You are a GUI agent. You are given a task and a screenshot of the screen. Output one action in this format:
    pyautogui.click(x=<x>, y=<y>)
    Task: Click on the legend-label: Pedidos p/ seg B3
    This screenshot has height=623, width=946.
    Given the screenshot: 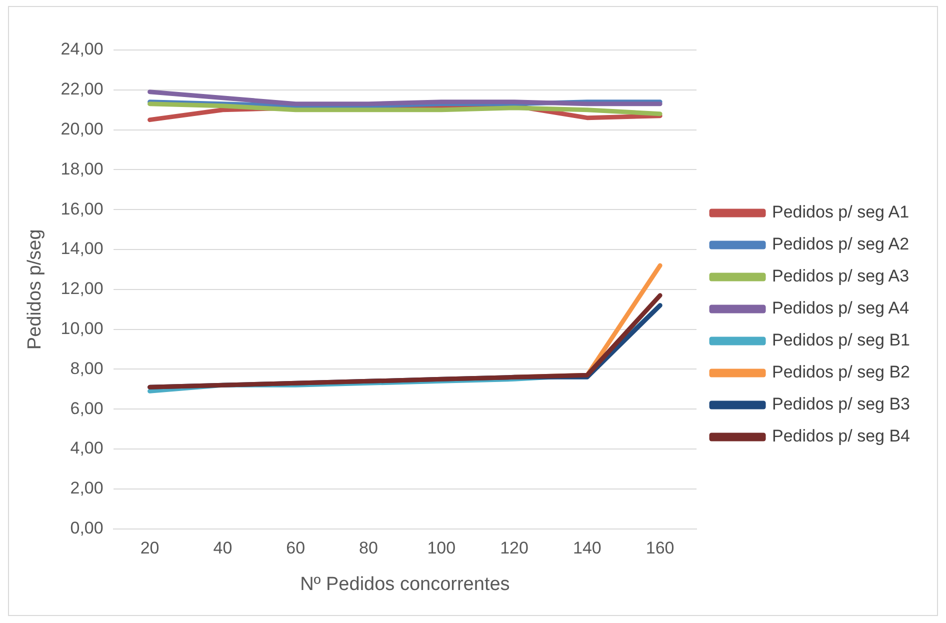 What is the action you would take?
    pyautogui.click(x=841, y=404)
    